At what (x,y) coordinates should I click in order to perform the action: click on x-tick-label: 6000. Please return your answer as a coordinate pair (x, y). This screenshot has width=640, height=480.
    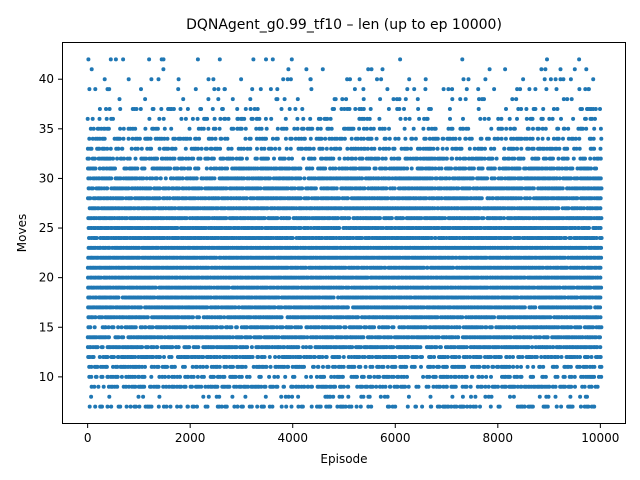
    Looking at the image, I should click on (395, 438).